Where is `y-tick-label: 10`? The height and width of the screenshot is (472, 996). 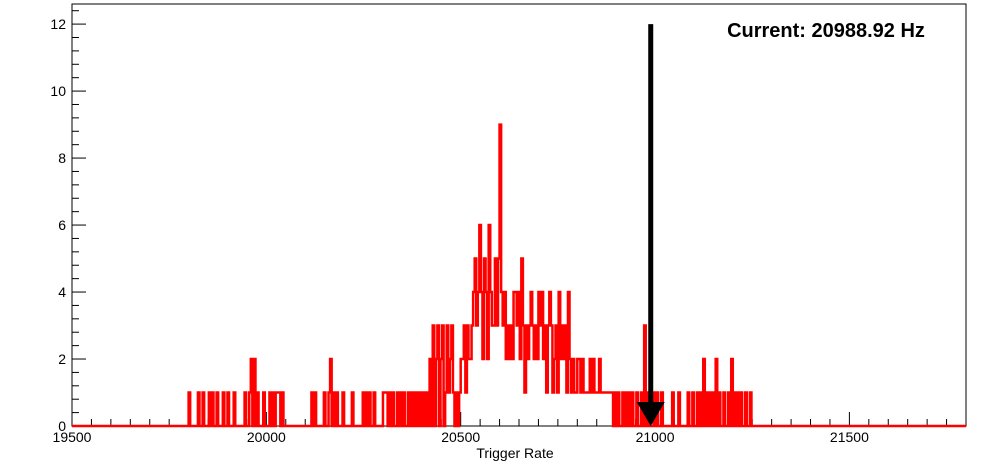
y-tick-label: 10 is located at coordinates (58, 91).